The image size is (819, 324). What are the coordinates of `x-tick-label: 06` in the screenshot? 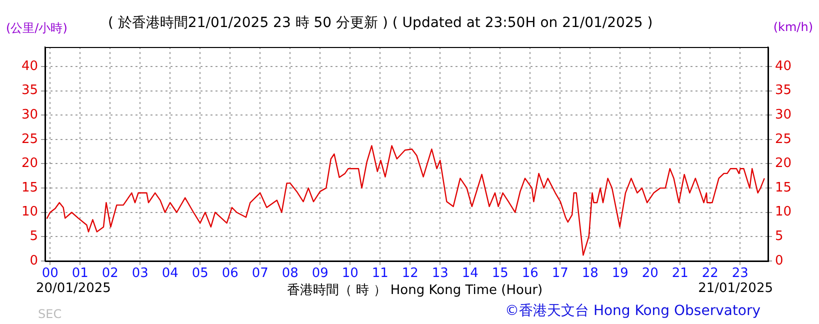 It's located at (230, 274).